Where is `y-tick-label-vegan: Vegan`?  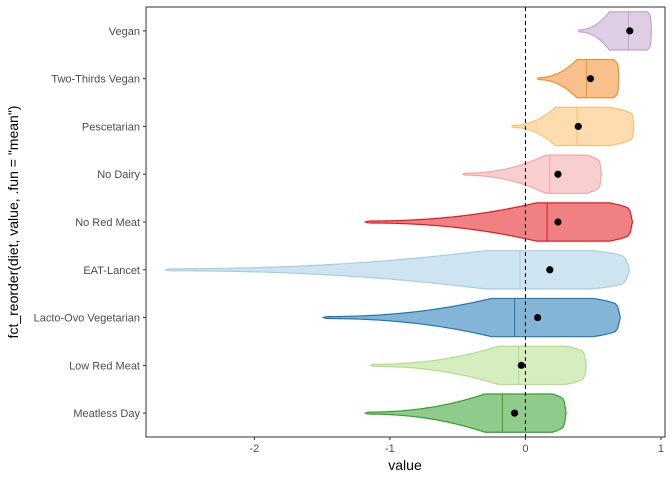 y-tick-label-vegan: Vegan is located at coordinates (124, 32).